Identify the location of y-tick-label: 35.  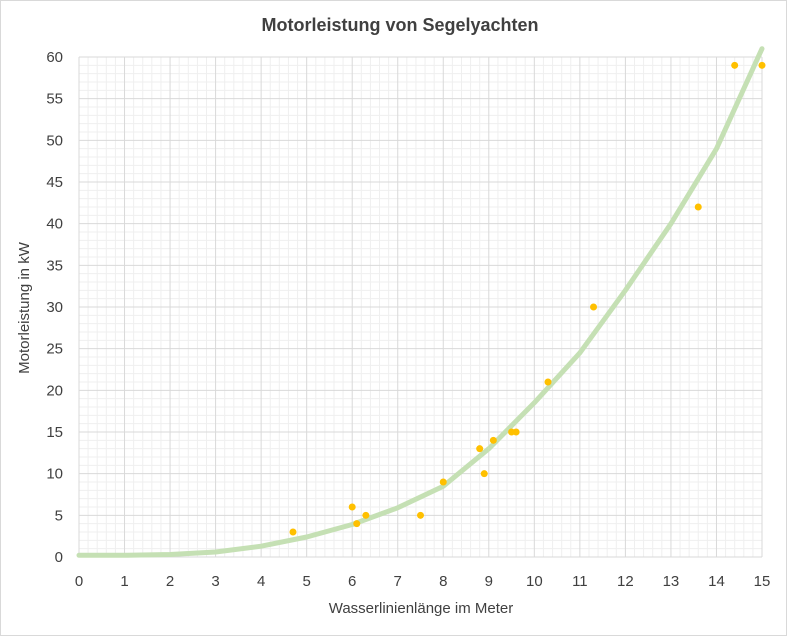
(54, 265).